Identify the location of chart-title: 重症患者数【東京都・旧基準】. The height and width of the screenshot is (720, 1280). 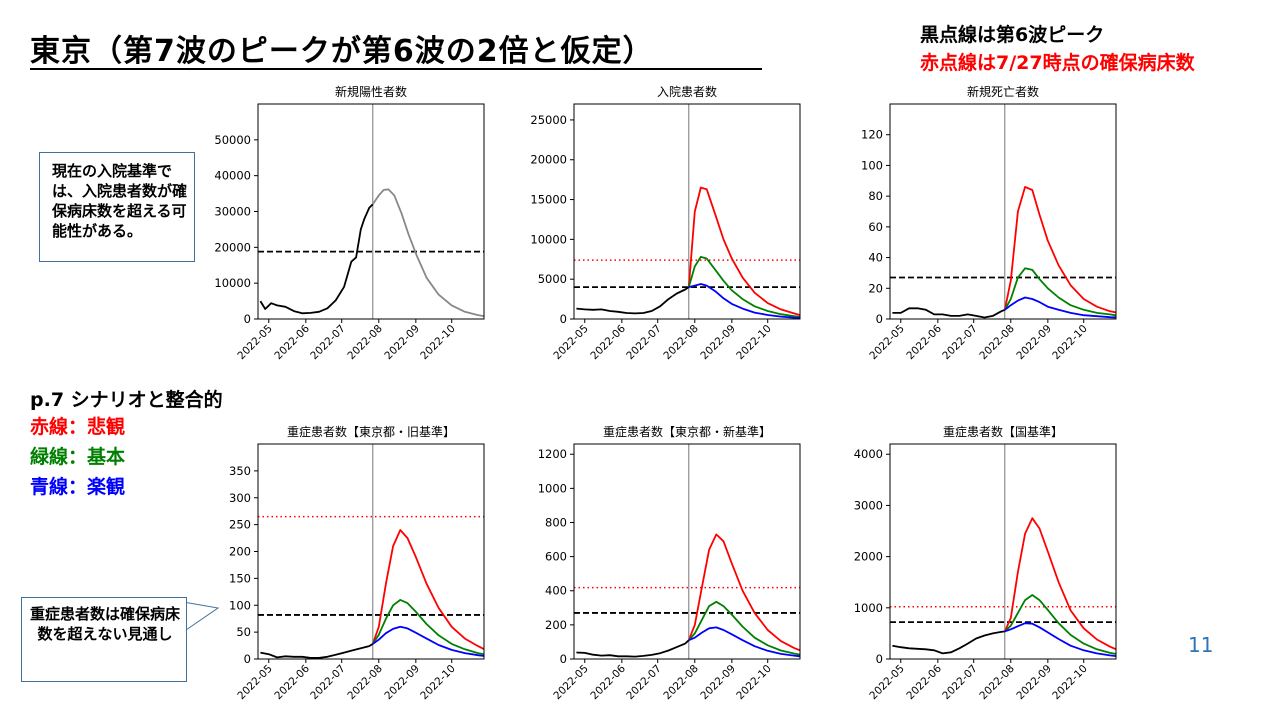
(371, 431).